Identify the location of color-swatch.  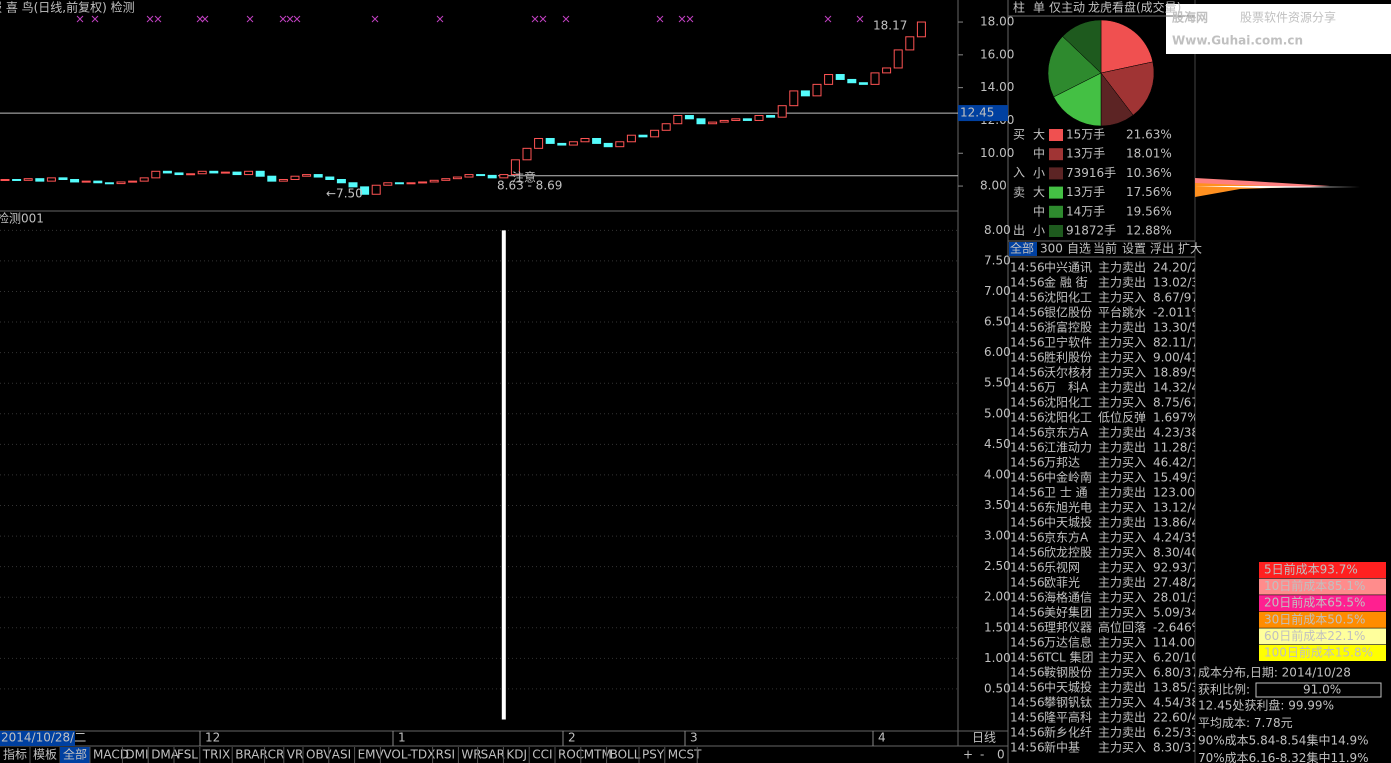
(1056, 135).